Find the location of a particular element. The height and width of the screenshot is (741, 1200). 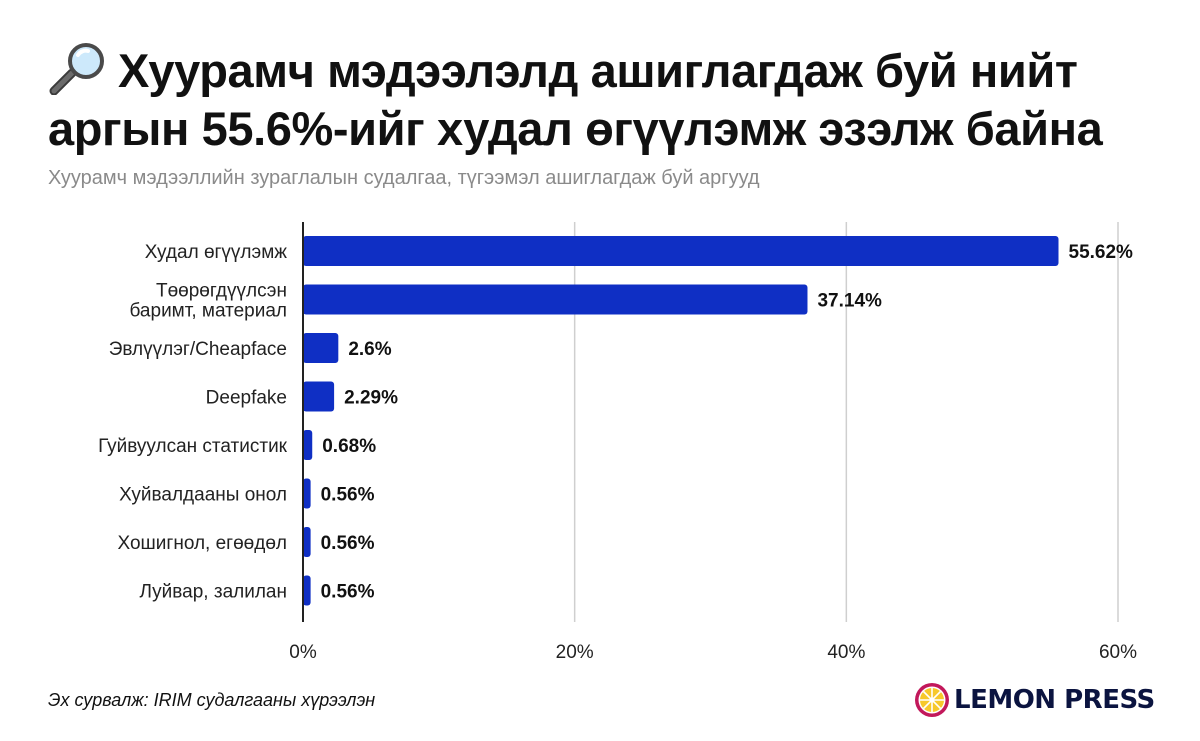

category-label-line: Худал өгүүлэмж is located at coordinates (216, 252).